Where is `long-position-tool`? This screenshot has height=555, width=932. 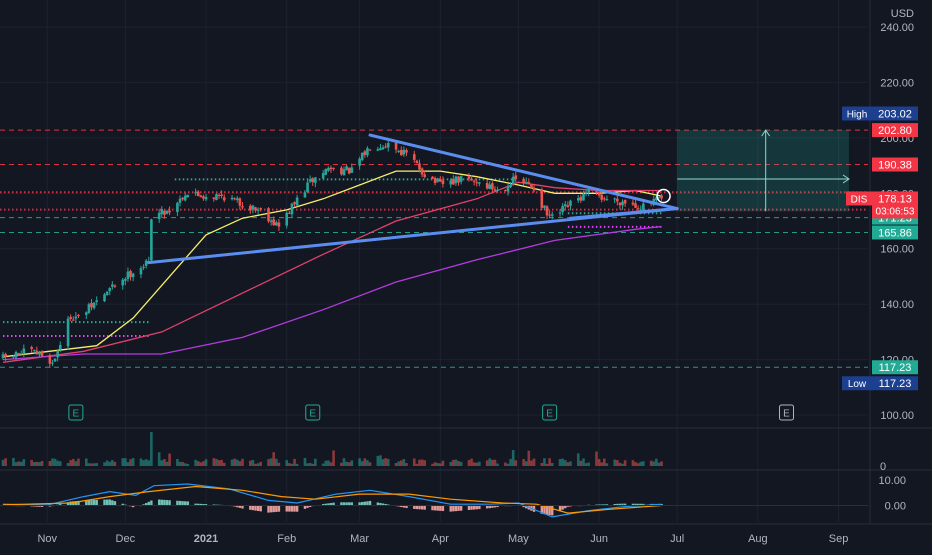
long-position-tool is located at coordinates (763, 170).